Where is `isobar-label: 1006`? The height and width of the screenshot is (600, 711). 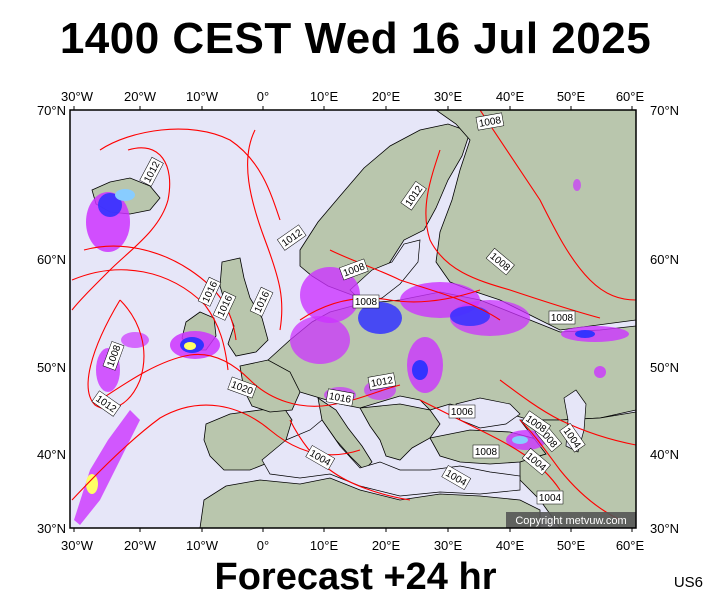 isobar-label: 1006 is located at coordinates (462, 412).